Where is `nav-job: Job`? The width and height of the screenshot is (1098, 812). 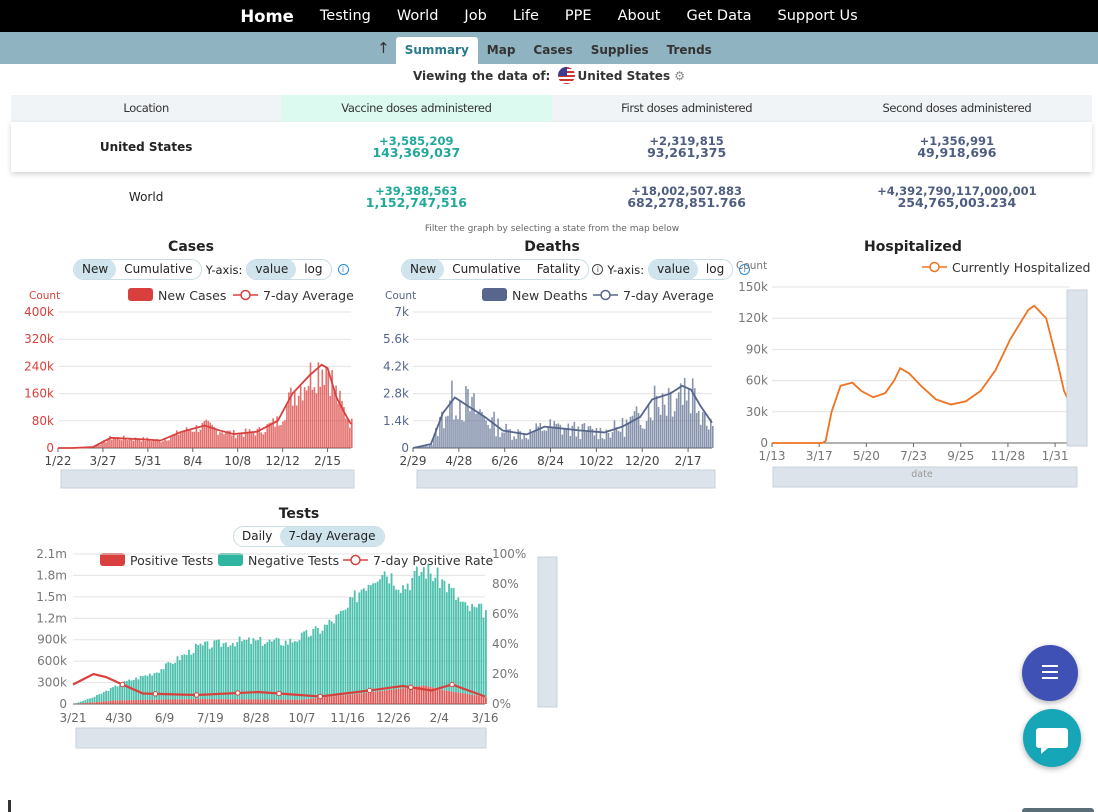 nav-job: Job is located at coordinates (475, 16).